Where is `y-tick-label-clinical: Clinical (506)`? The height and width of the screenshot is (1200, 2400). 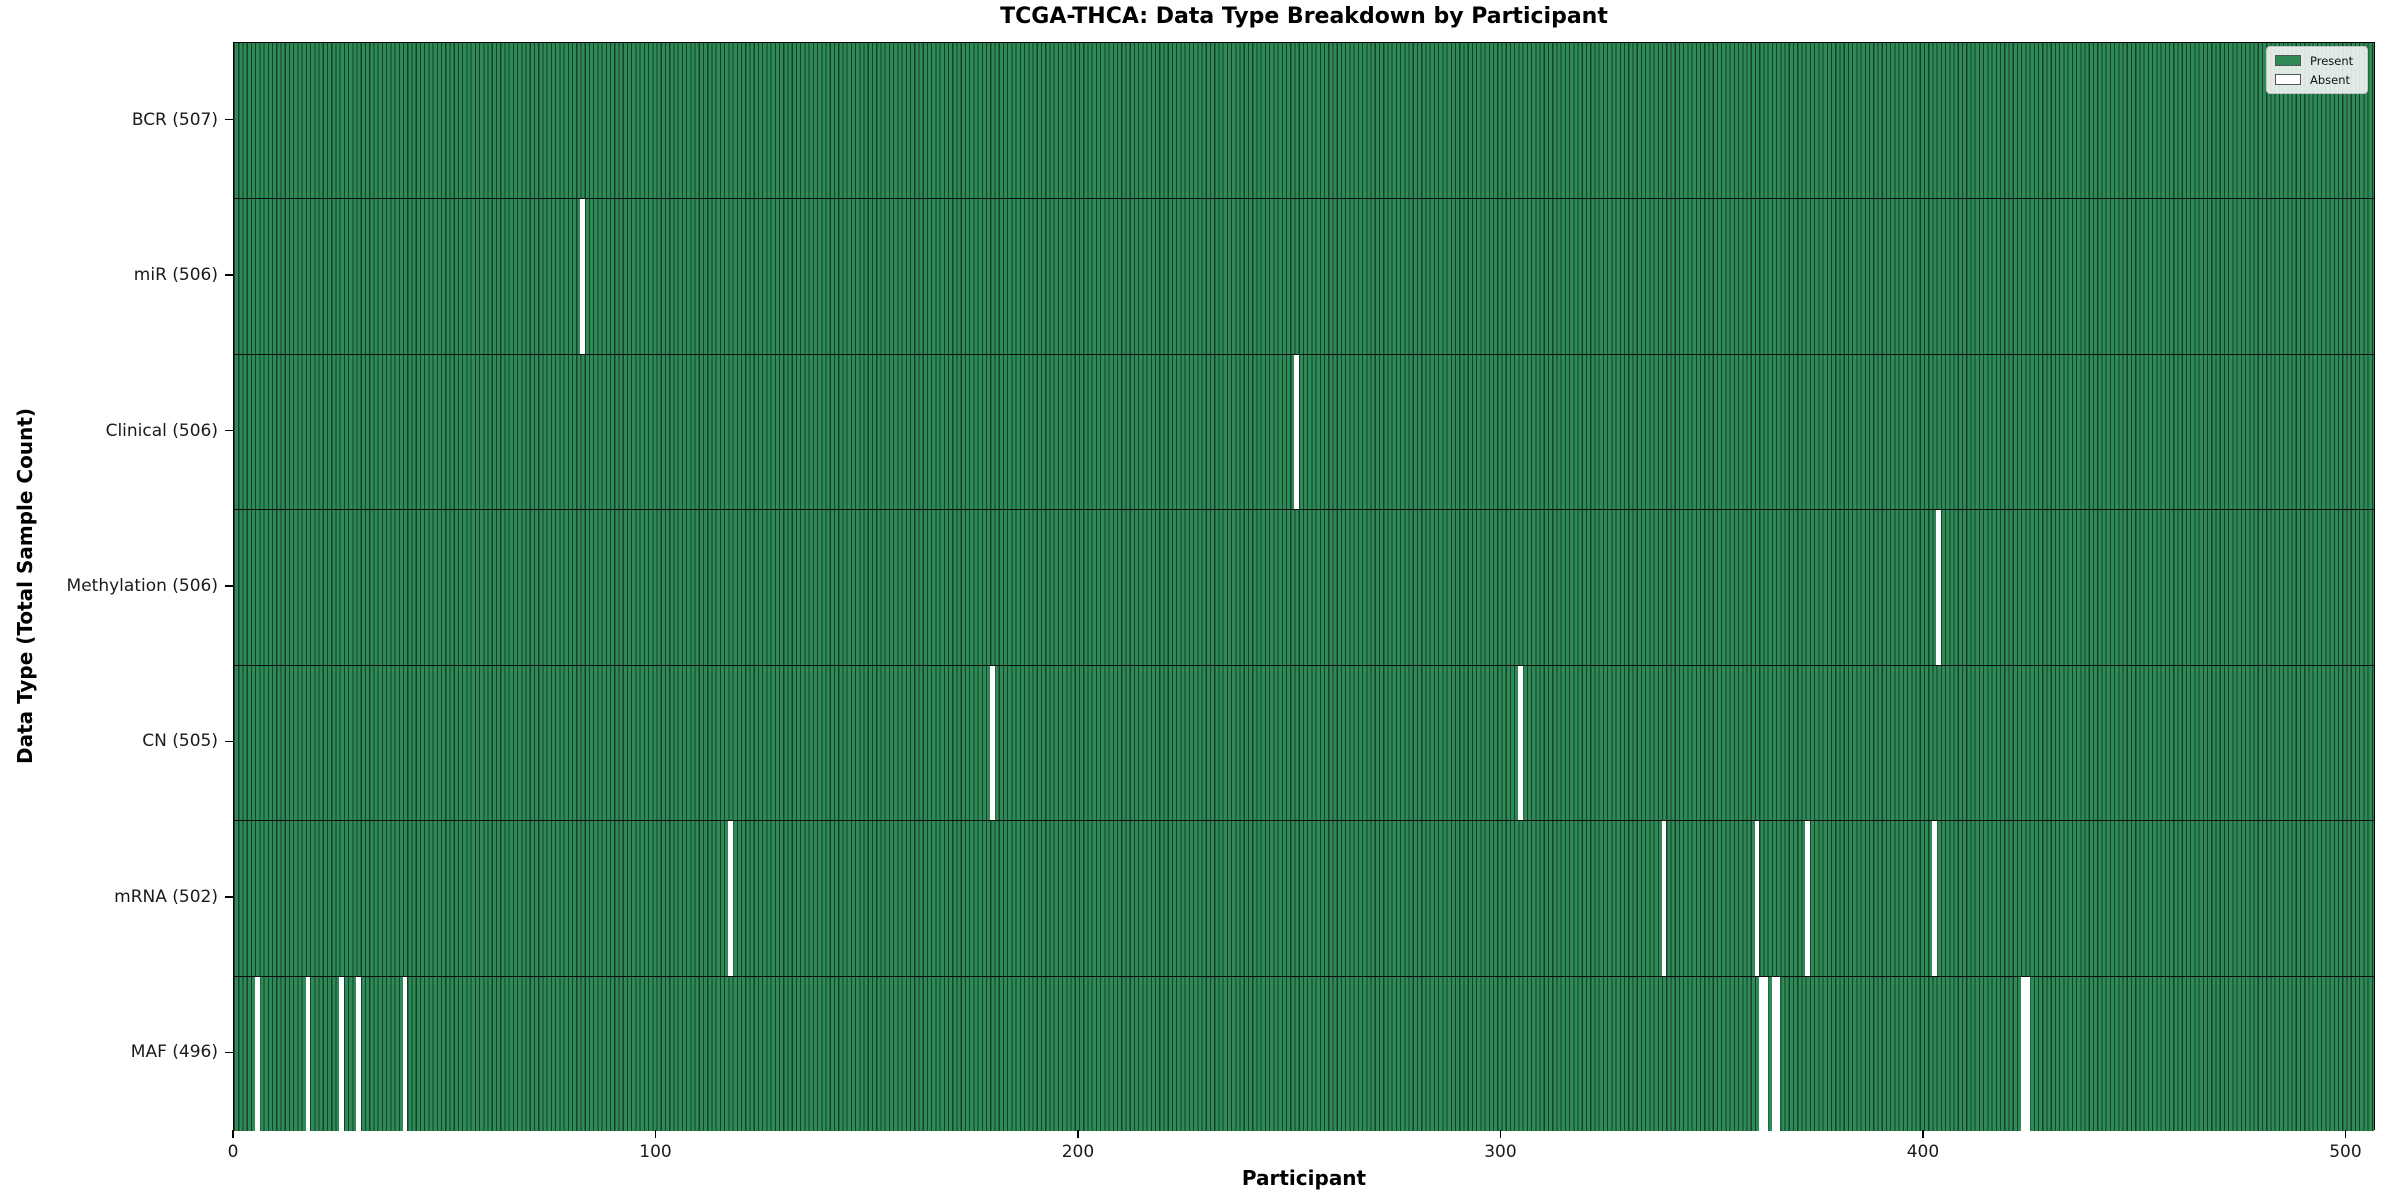
y-tick-label-clinical: Clinical (506) is located at coordinates (161, 430).